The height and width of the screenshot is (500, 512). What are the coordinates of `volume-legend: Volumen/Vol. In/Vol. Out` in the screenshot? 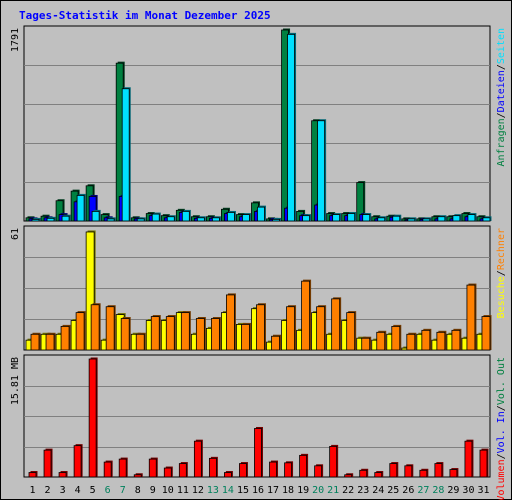 It's located at (501, 428).